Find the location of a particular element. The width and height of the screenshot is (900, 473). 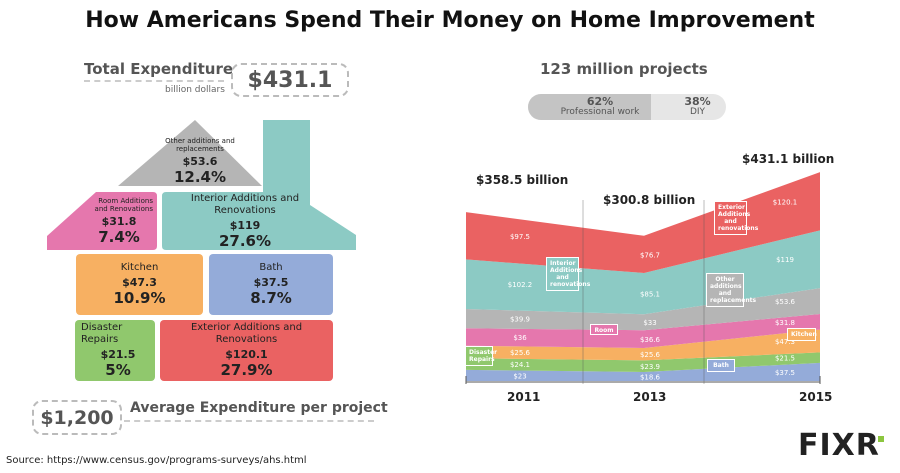

data-label: $53.6 is located at coordinates (785, 302).